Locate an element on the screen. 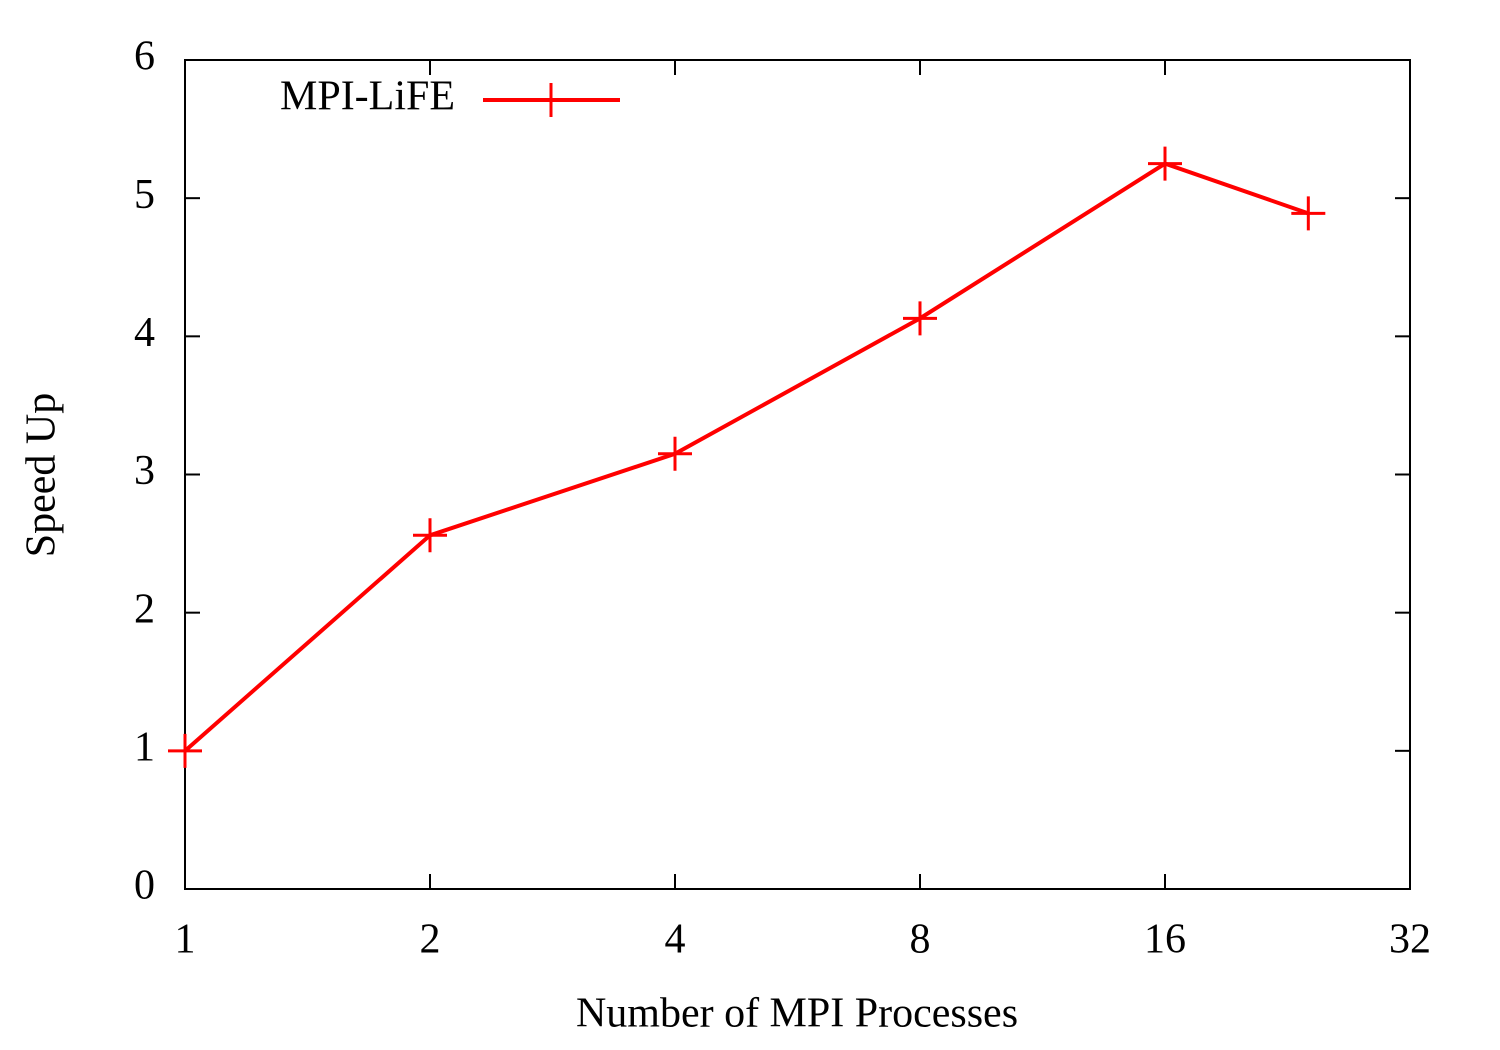  x-tick-label: 8 is located at coordinates (920, 940).